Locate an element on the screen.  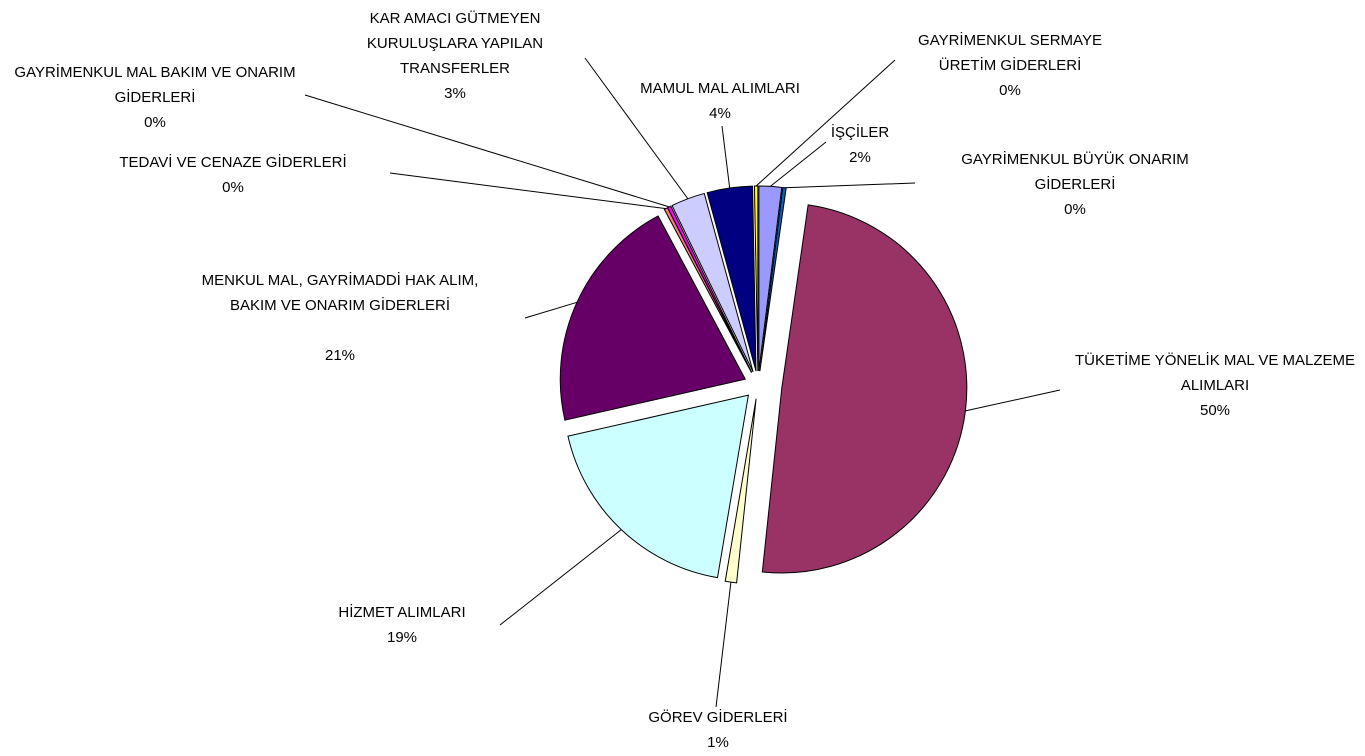
slice-label: İŞÇİLER is located at coordinates (860, 132).